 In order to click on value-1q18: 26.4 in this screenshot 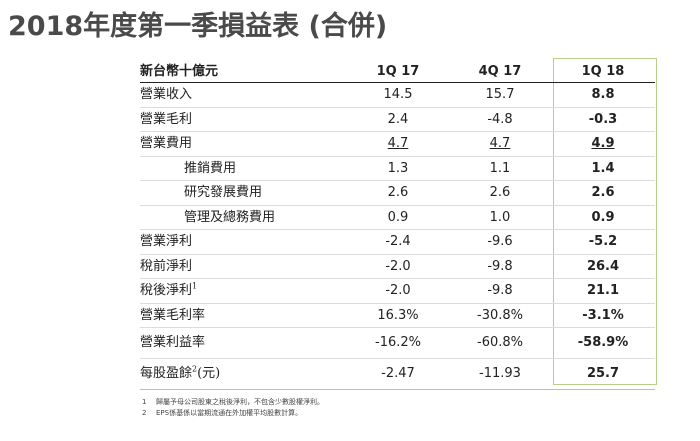, I will do `click(603, 266)`.